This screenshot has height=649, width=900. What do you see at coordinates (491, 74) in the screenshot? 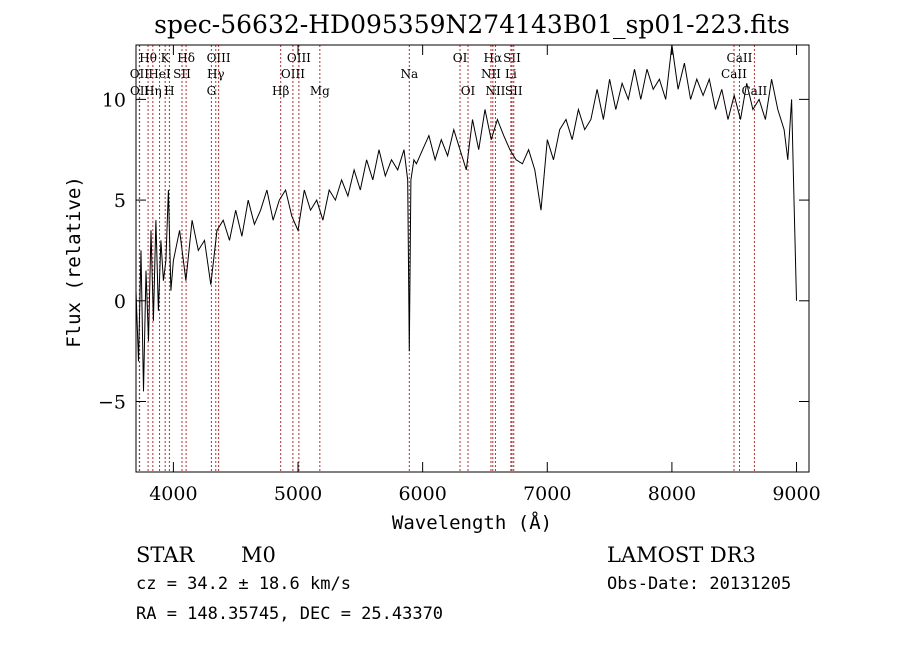
I see `line-label-20: NII` at bounding box center [491, 74].